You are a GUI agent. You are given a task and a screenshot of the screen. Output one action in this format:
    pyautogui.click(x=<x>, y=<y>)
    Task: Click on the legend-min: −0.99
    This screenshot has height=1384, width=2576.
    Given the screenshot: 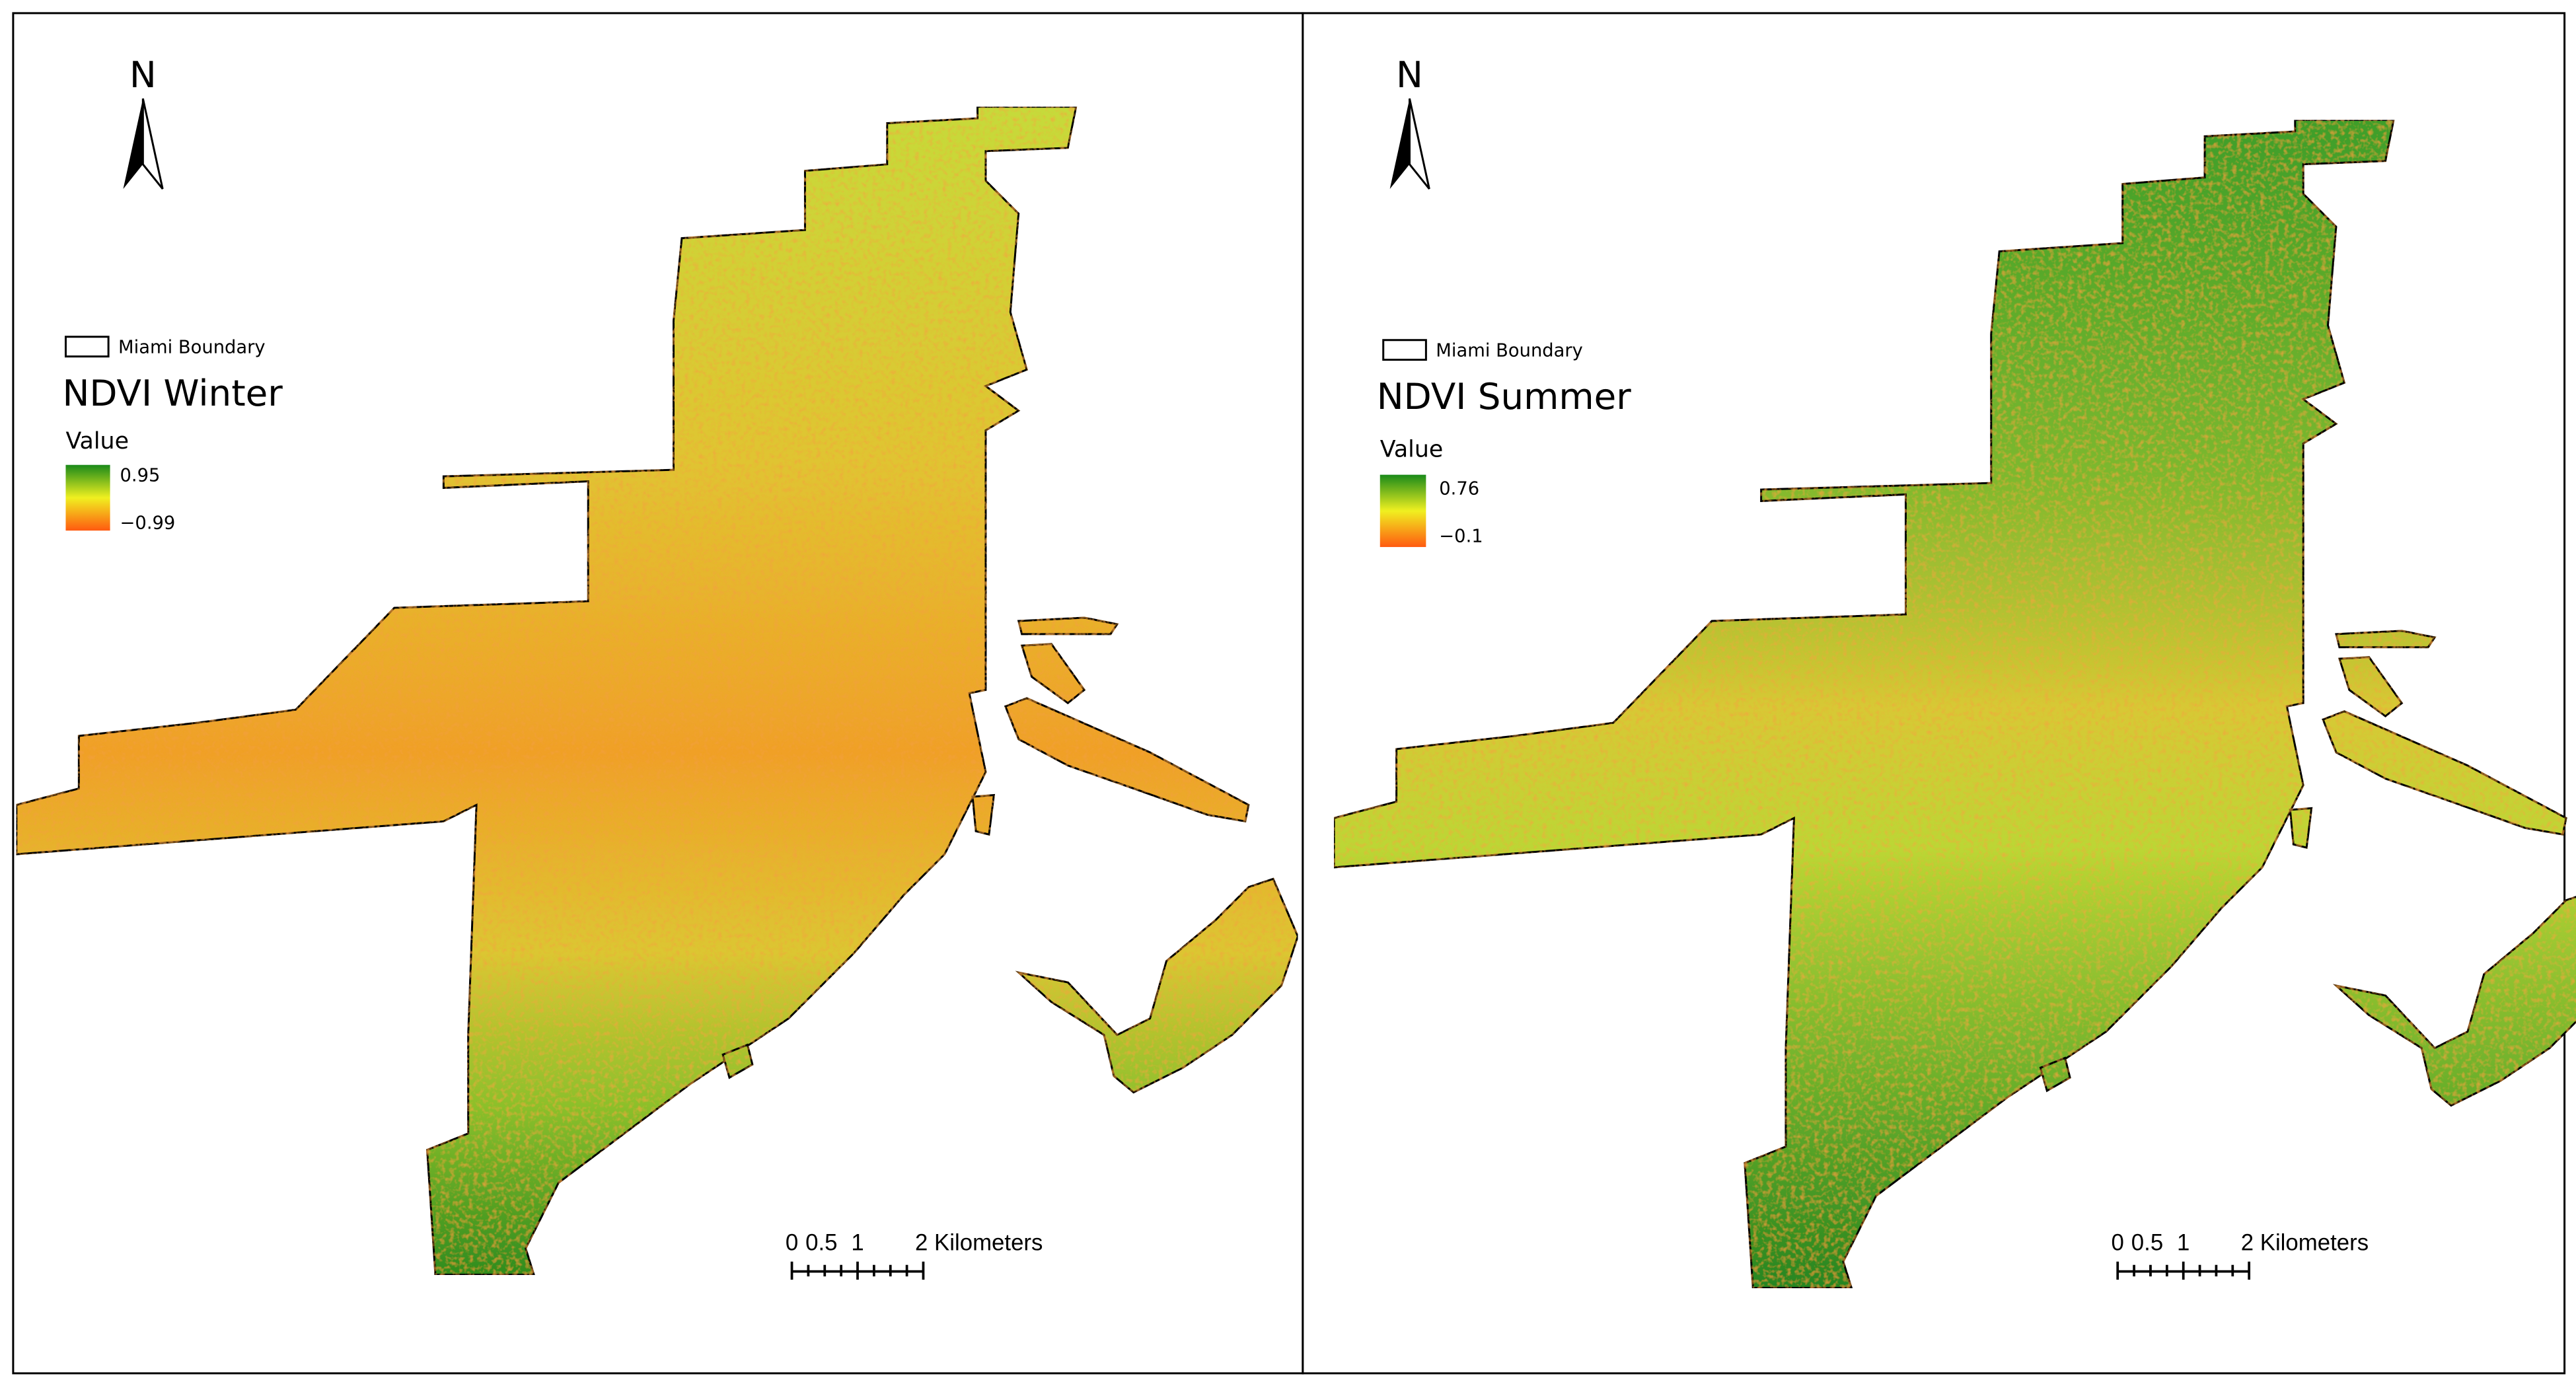 What is the action you would take?
    pyautogui.click(x=148, y=523)
    